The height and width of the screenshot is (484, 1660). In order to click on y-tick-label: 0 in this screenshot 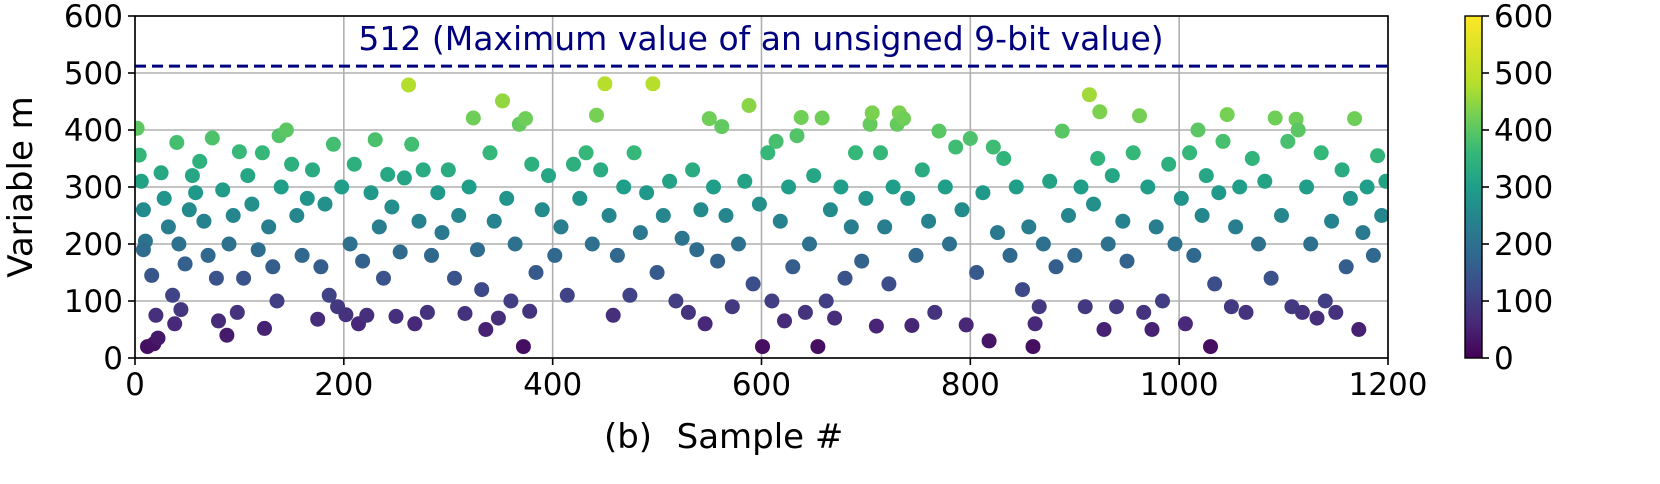, I will do `click(113, 359)`.